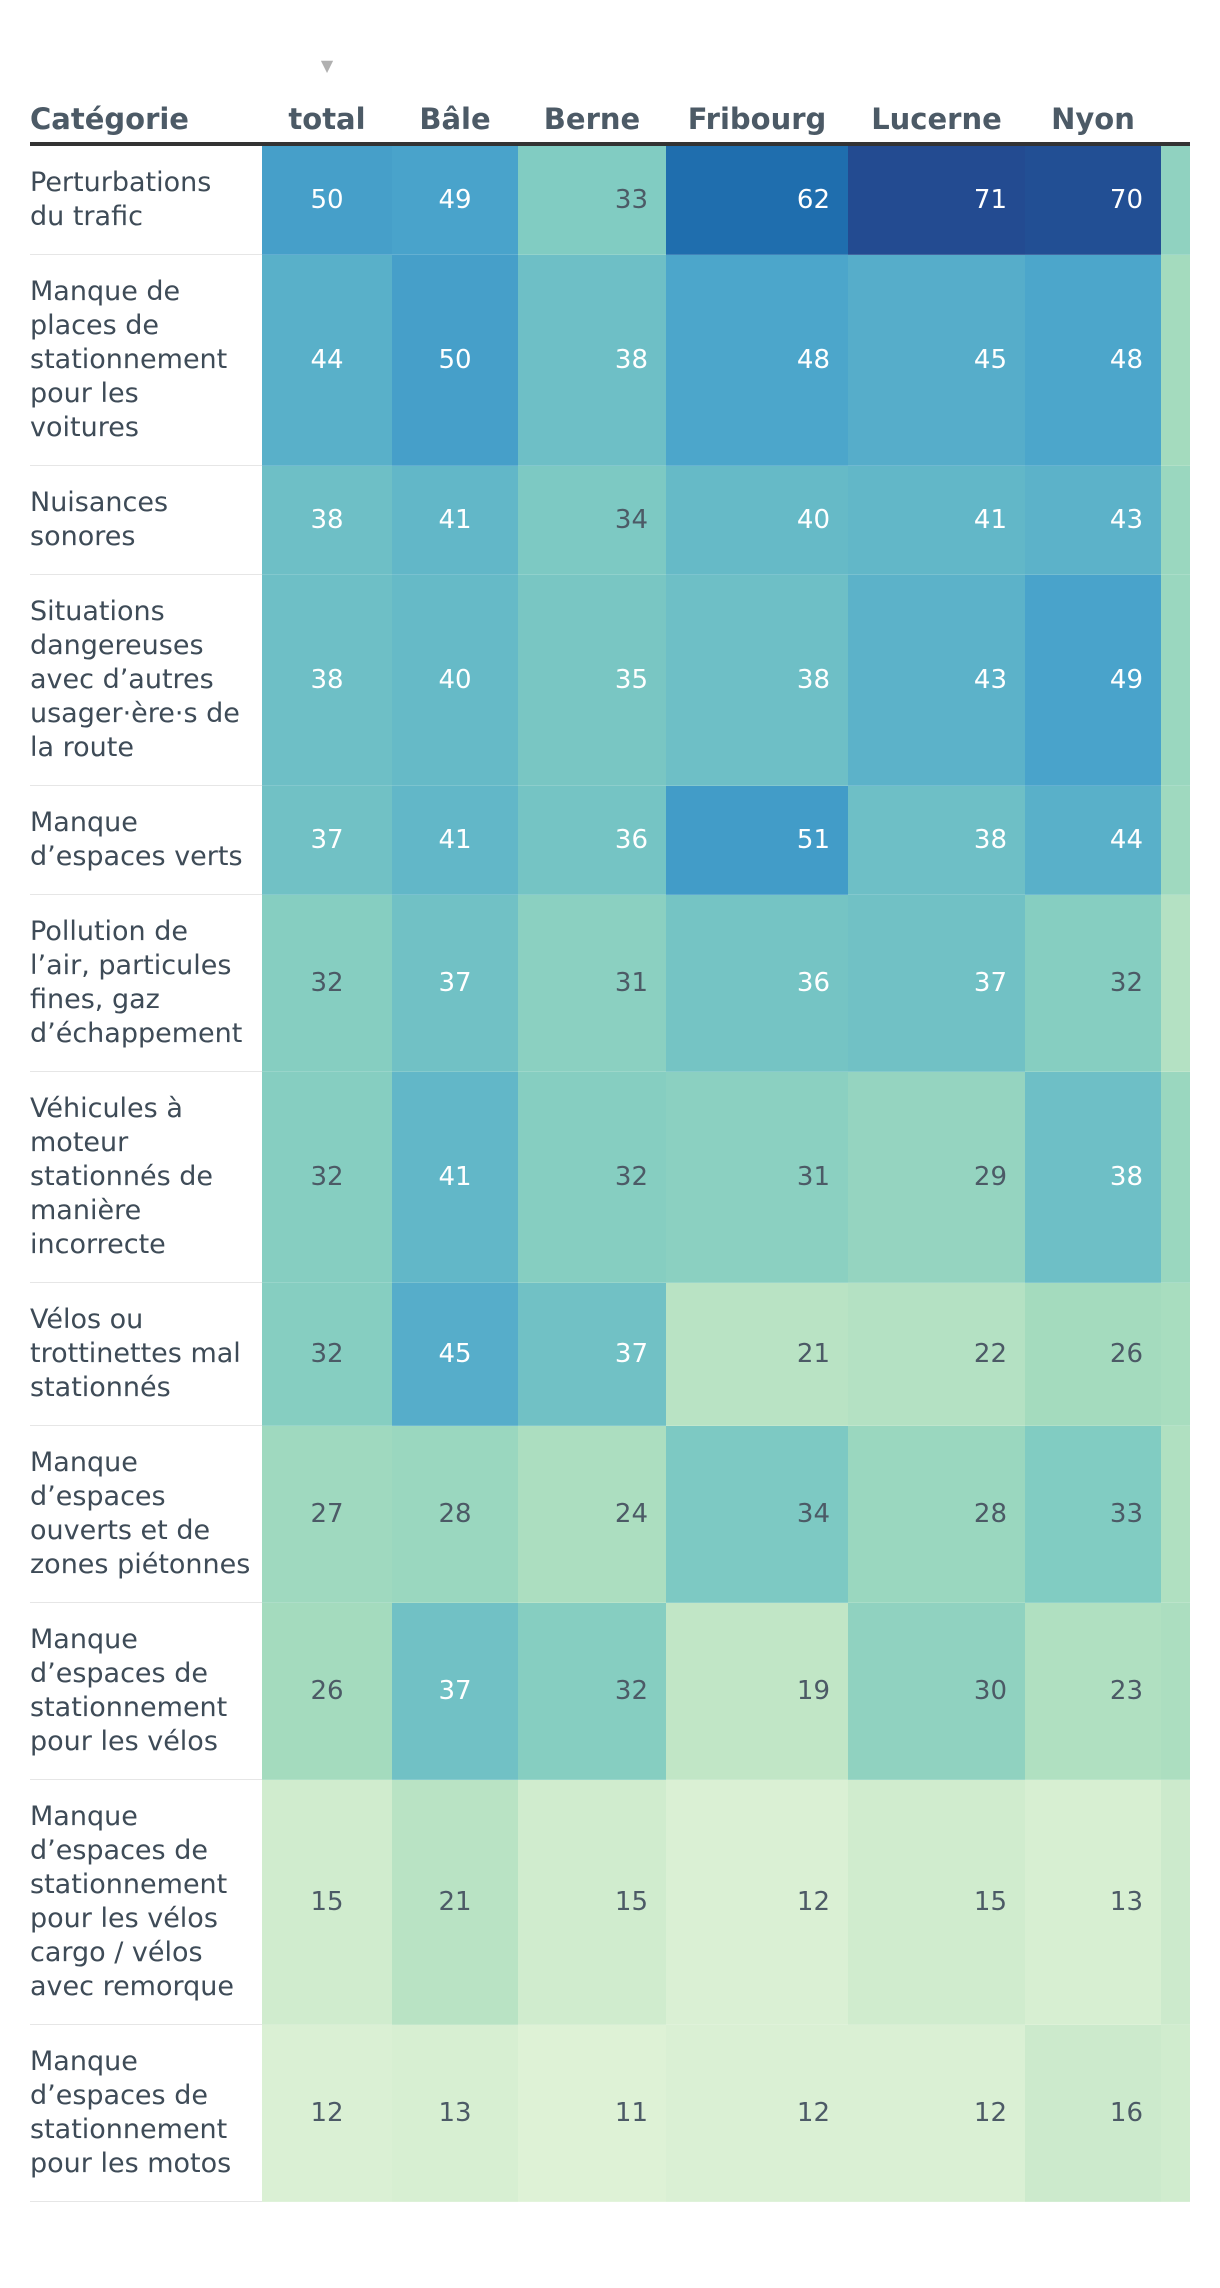 This screenshot has width=1220, height=2288. I want to click on column-header-berne: Berne, so click(592, 98).